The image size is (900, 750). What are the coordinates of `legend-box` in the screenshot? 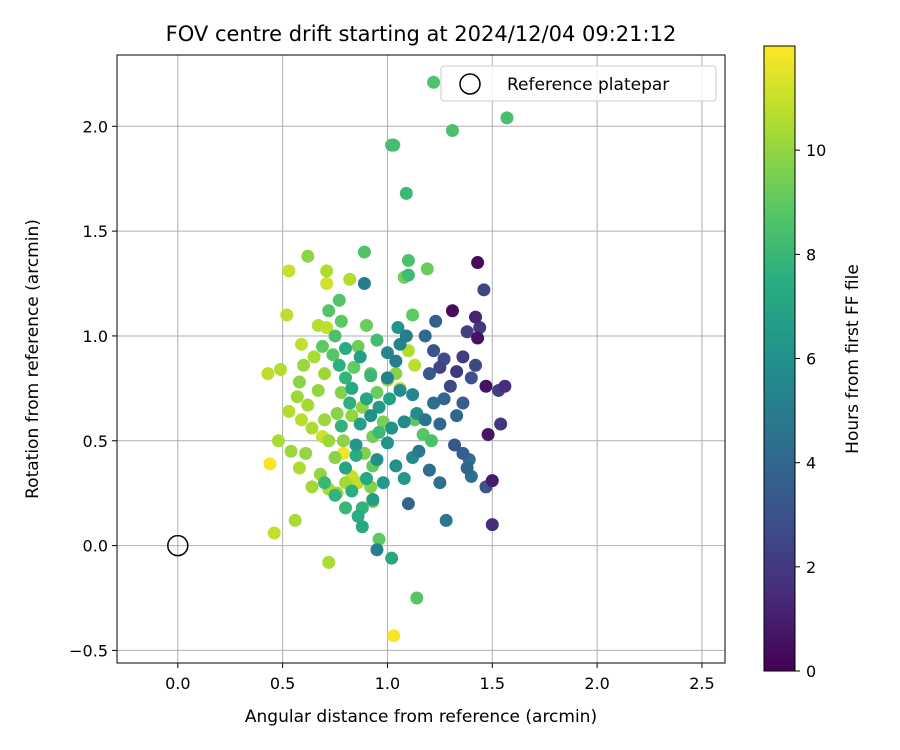 It's located at (578, 83).